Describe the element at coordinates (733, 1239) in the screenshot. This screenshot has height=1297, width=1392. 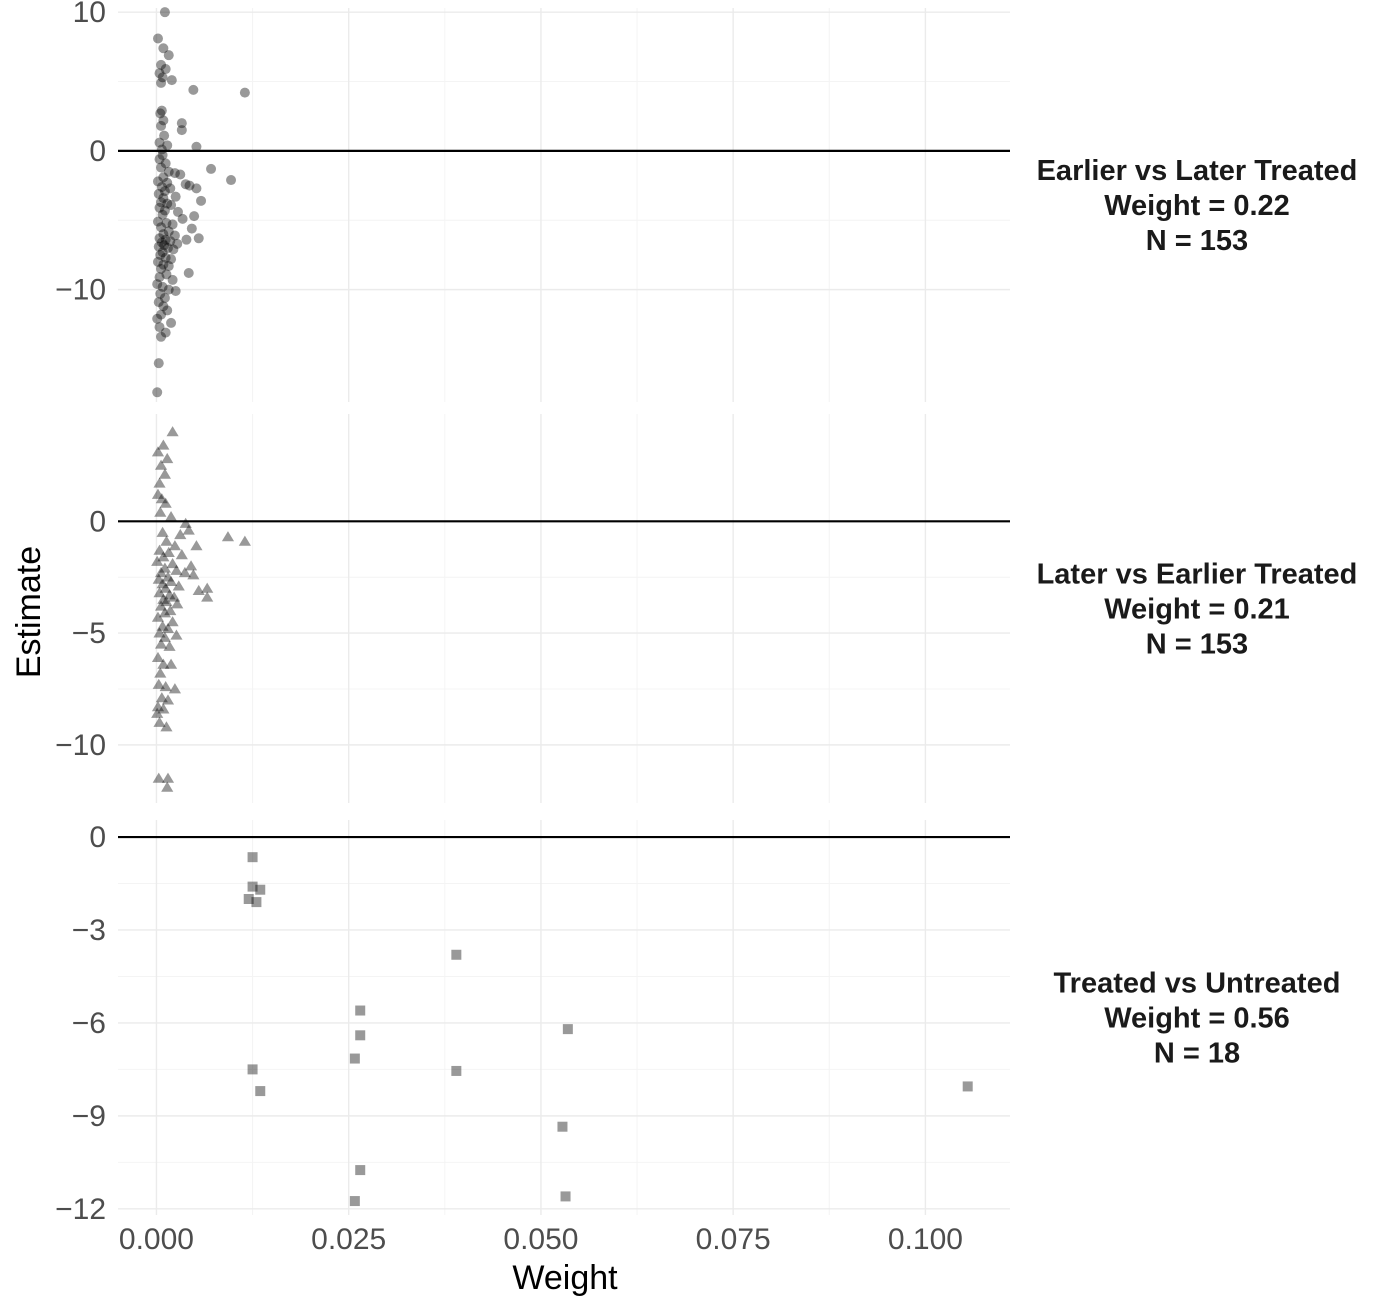
I see `x-tick-label: 0.075` at that location.